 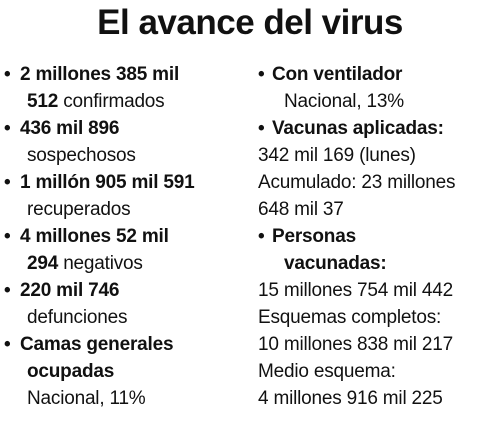 I want to click on personas-total: 15 millones 754 mil 442, so click(x=356, y=290).